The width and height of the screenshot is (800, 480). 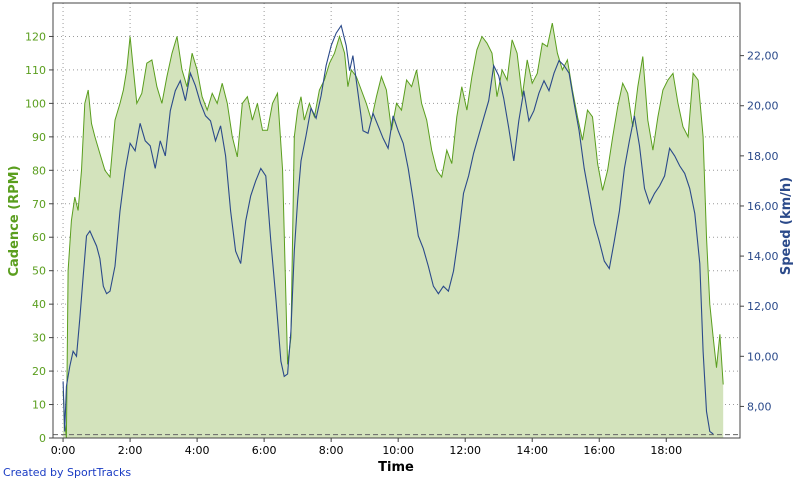 What do you see at coordinates (264, 450) in the screenshot?
I see `x-tick-label: 6:00` at bounding box center [264, 450].